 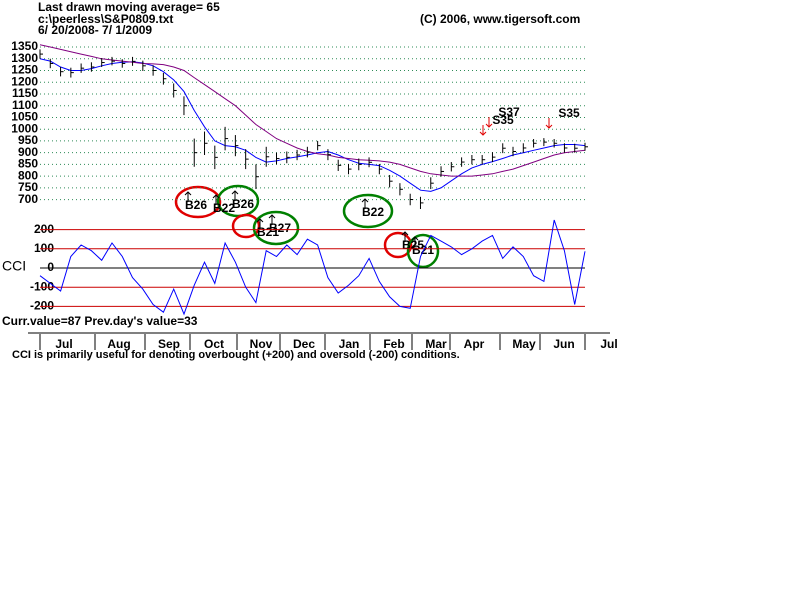 I want to click on x-tick-label: Jun, so click(x=563, y=344).